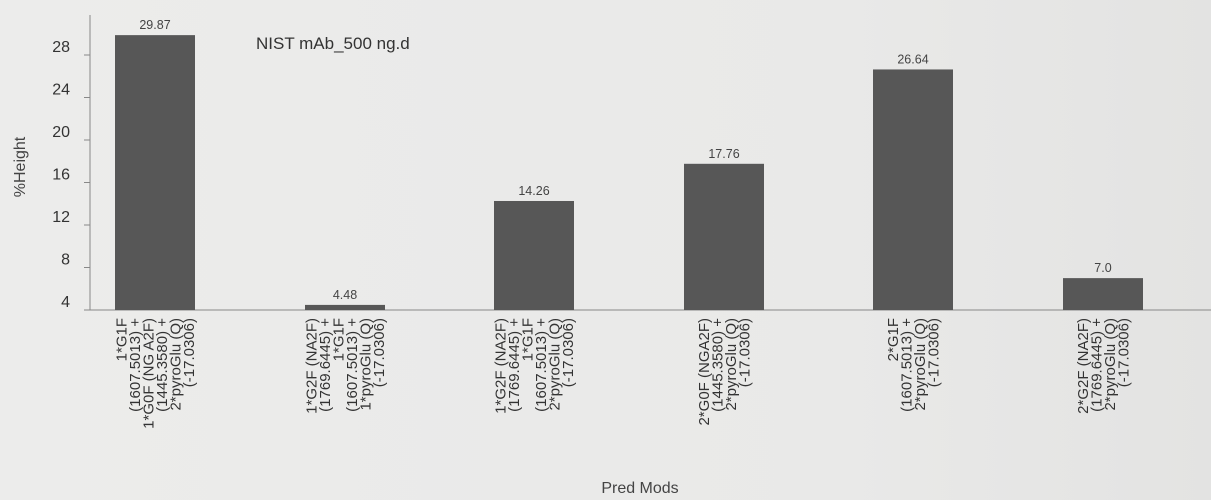 This screenshot has width=1211, height=500. What do you see at coordinates (61, 47) in the screenshot?
I see `y-tick-label: 28` at bounding box center [61, 47].